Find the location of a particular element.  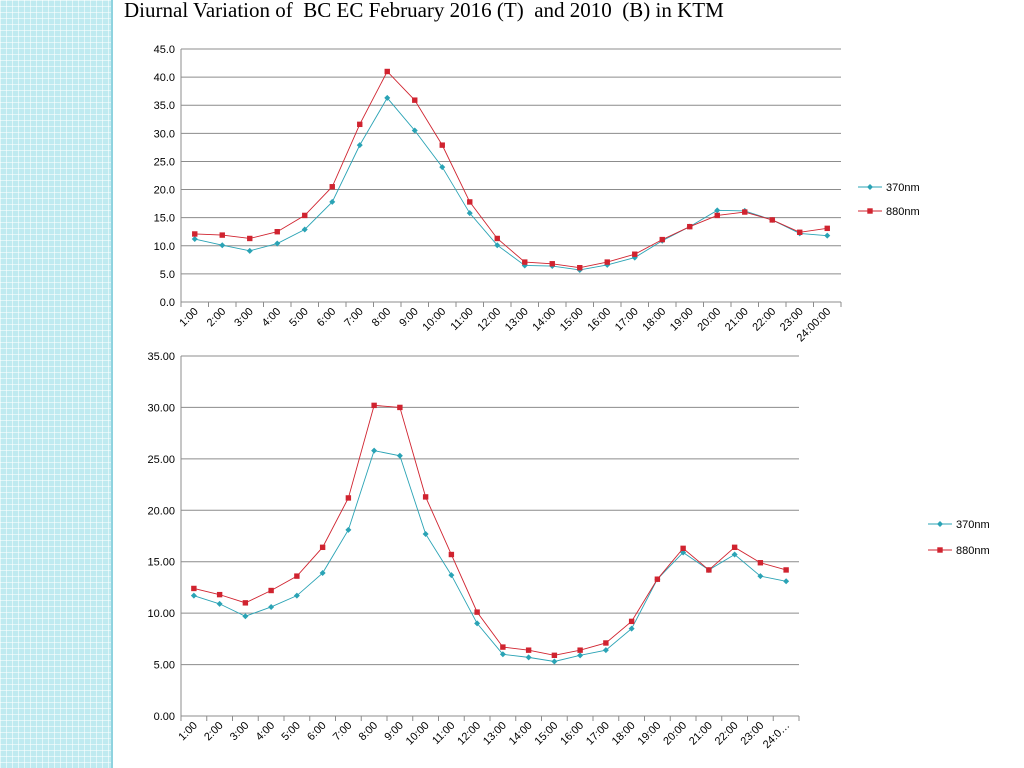

y-tick-label: 20.00 is located at coordinates (161, 511).